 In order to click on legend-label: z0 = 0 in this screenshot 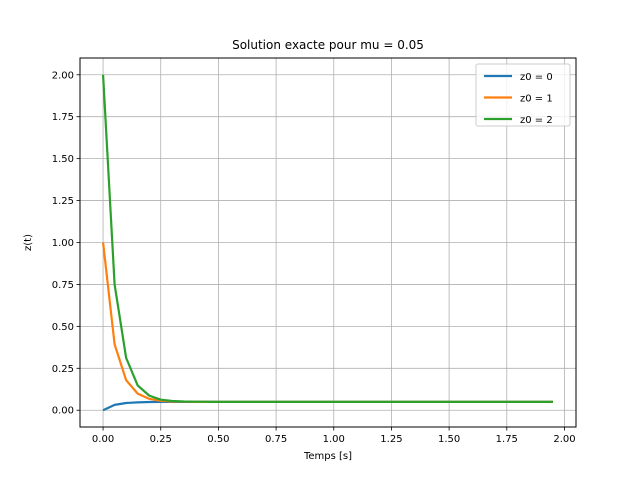, I will do `click(536, 77)`.